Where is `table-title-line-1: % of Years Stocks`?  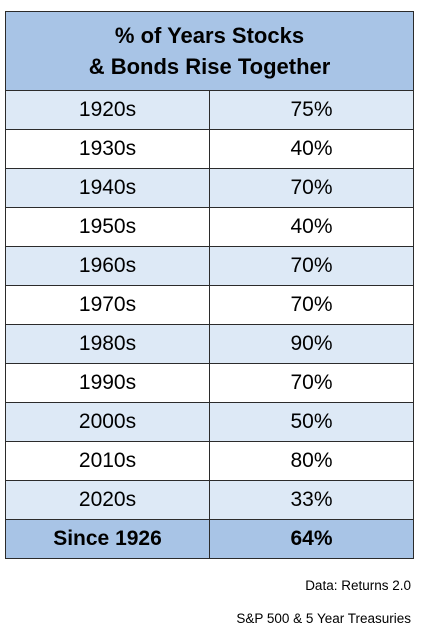
table-title-line-1: % of Years Stocks is located at coordinates (209, 35).